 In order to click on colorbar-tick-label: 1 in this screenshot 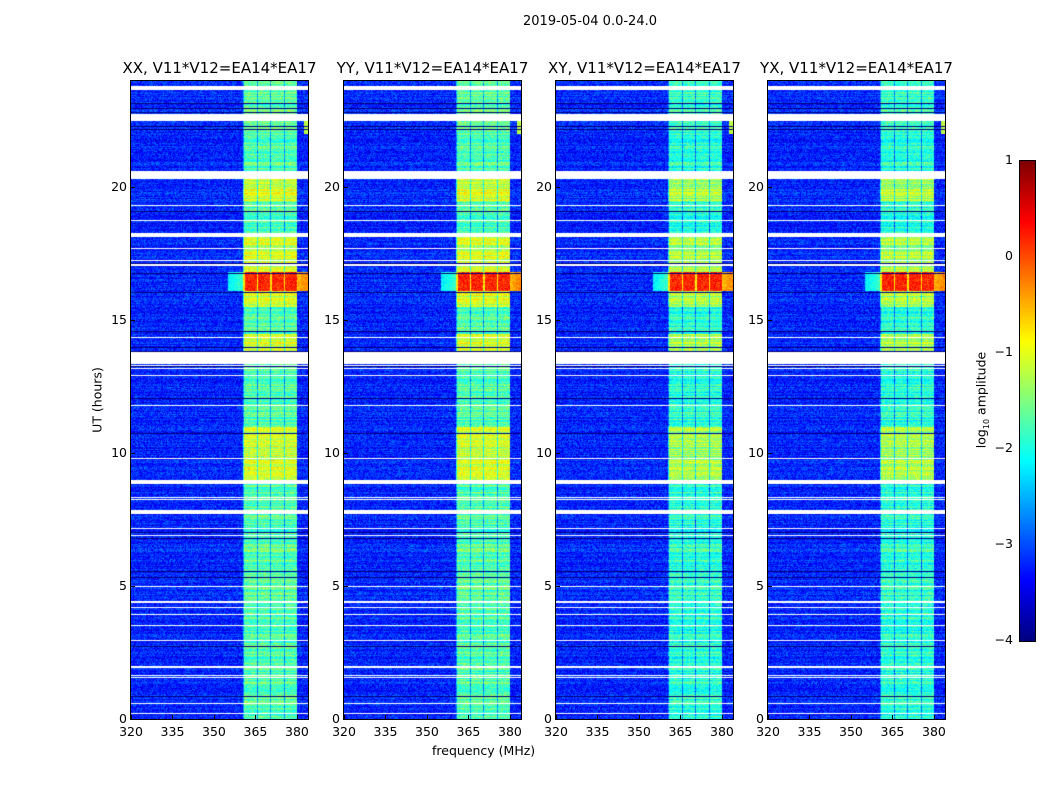, I will do `click(1009, 159)`.